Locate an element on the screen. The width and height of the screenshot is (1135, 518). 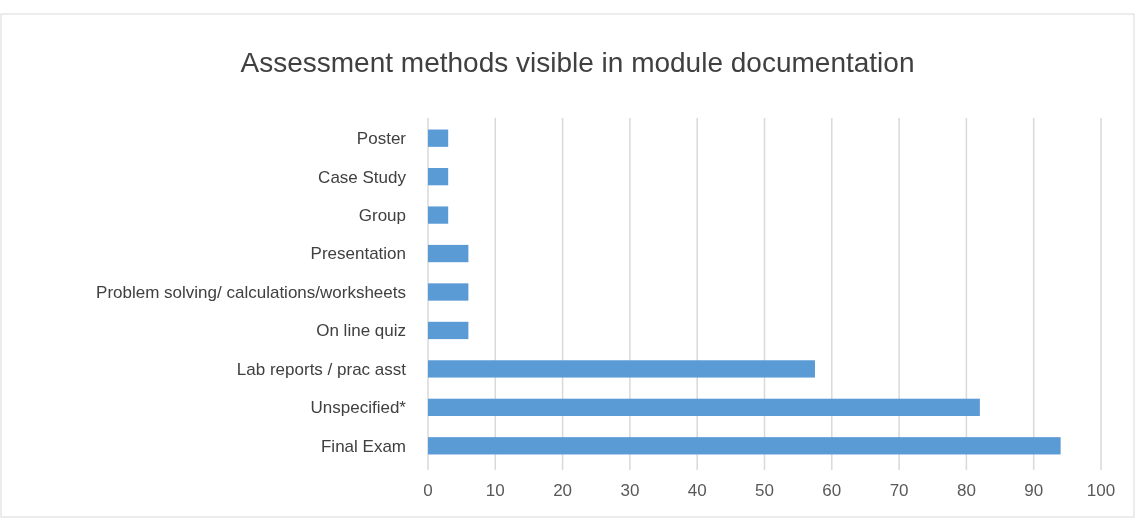
y-tick-label: Problem solving/ calculations/worksheets is located at coordinates (251, 292).